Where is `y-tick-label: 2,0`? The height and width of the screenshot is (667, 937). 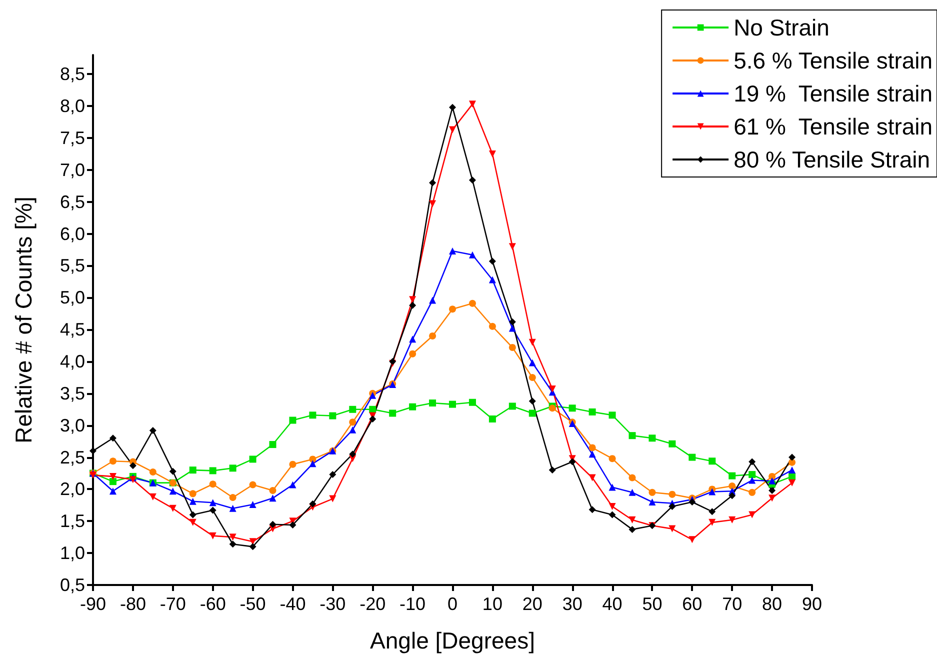 y-tick-label: 2,0 is located at coordinates (72, 489).